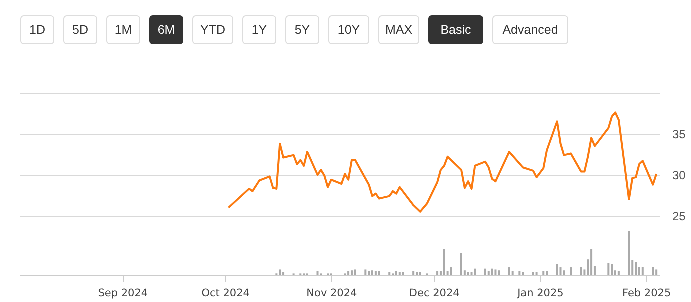 The image size is (691, 302). I want to click on category-label: 6M, so click(167, 30).